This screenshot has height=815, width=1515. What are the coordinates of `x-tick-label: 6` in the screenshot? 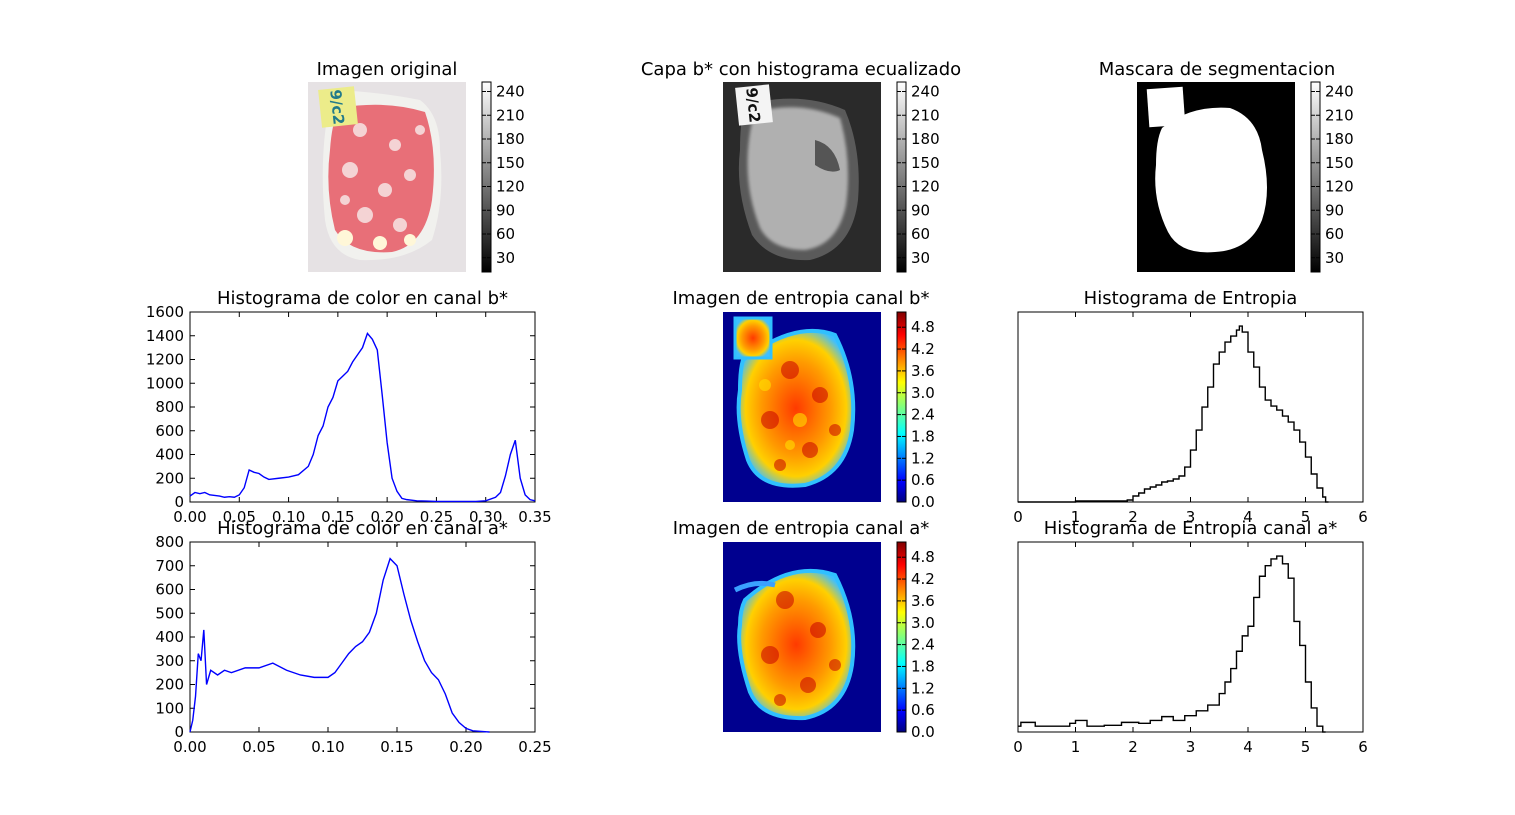 It's located at (1363, 517).